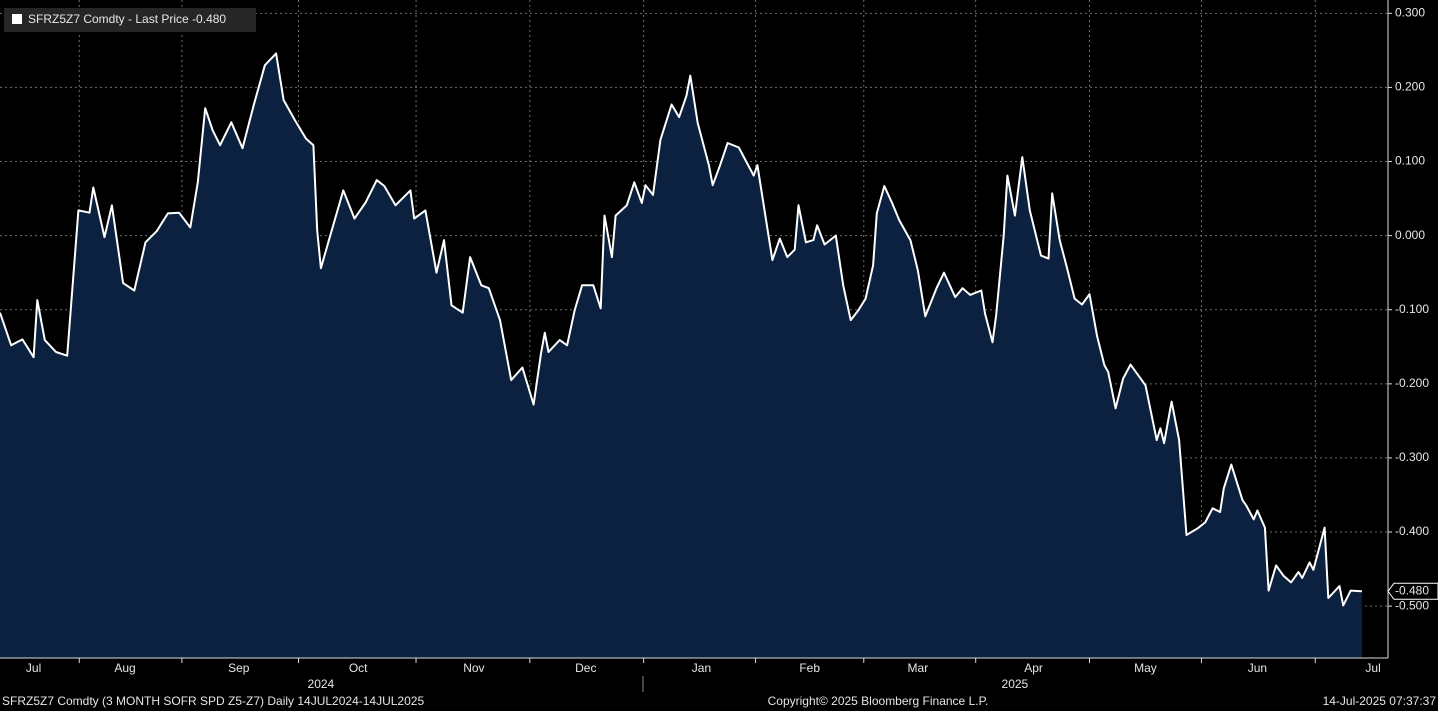  Describe the element at coordinates (209, 19) in the screenshot. I see `legend-last: -0.480` at that location.